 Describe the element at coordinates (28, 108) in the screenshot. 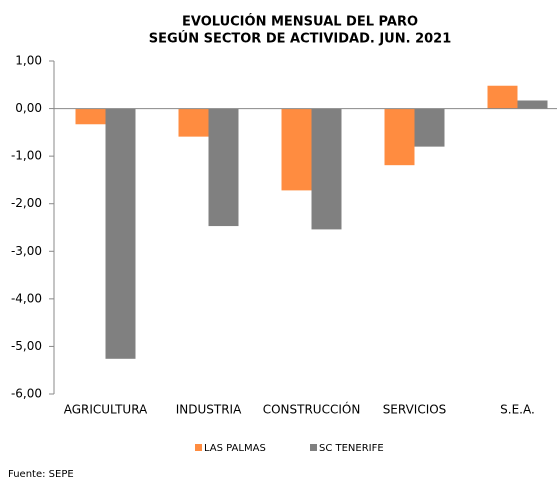

I see `y-tick-label: 0,00` at that location.